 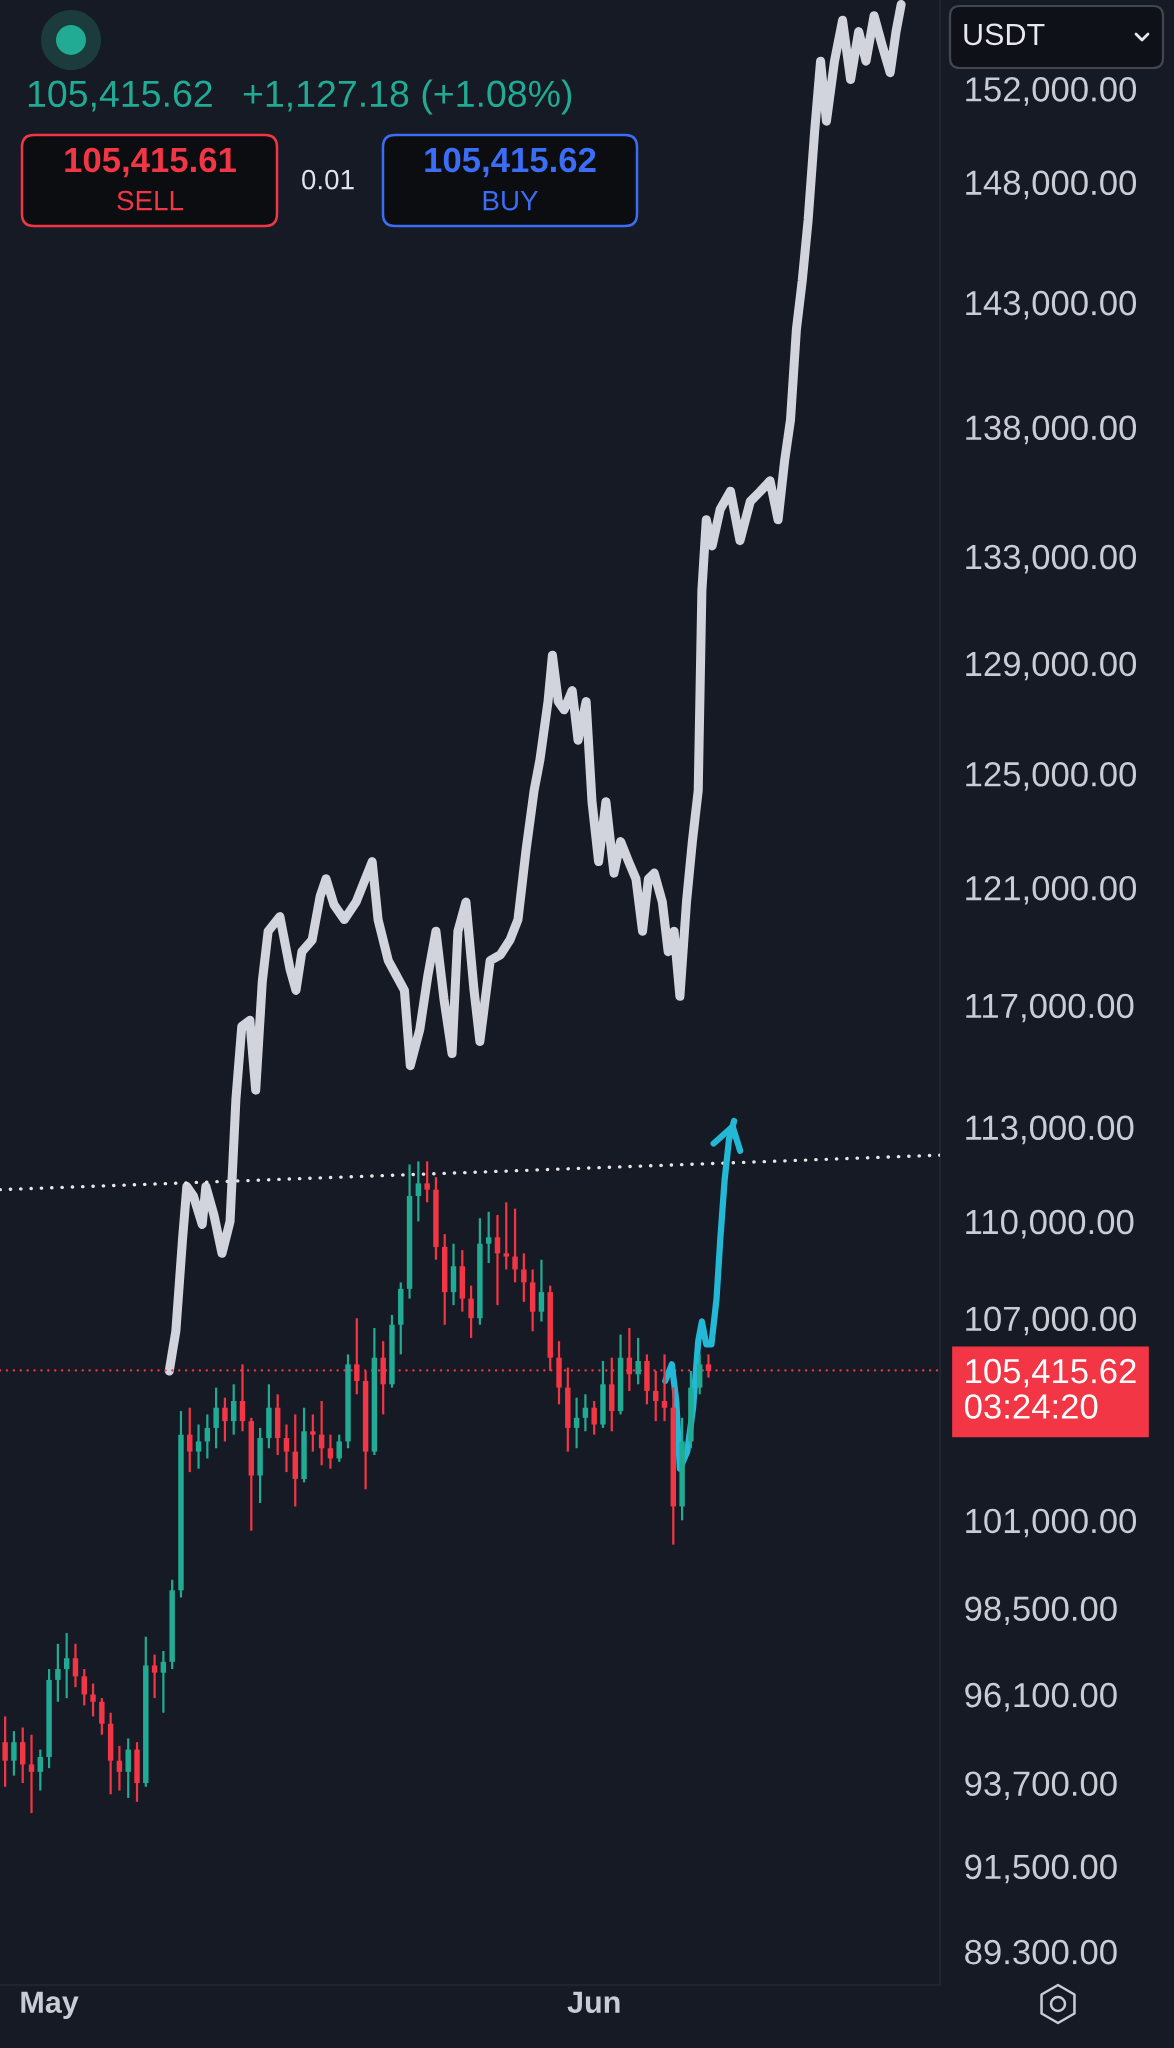 What do you see at coordinates (50, 2005) in the screenshot?
I see `x-tick-label: May` at bounding box center [50, 2005].